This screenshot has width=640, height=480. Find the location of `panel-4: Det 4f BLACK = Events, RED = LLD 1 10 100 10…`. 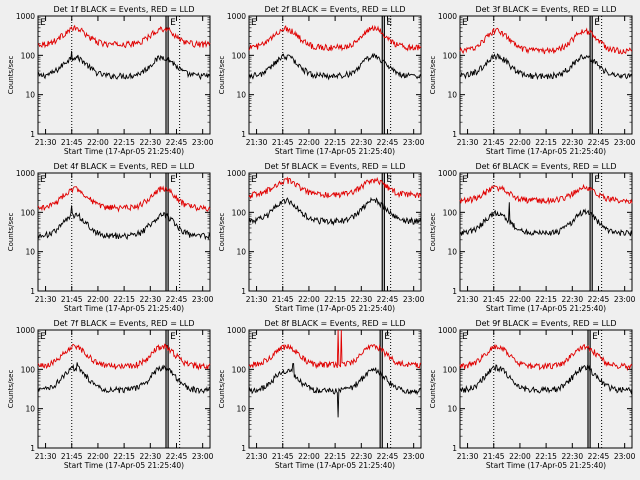

panel-4: Det 4f BLACK = Events, RED = LLD 1 10 100 10… is located at coordinates (110, 237).